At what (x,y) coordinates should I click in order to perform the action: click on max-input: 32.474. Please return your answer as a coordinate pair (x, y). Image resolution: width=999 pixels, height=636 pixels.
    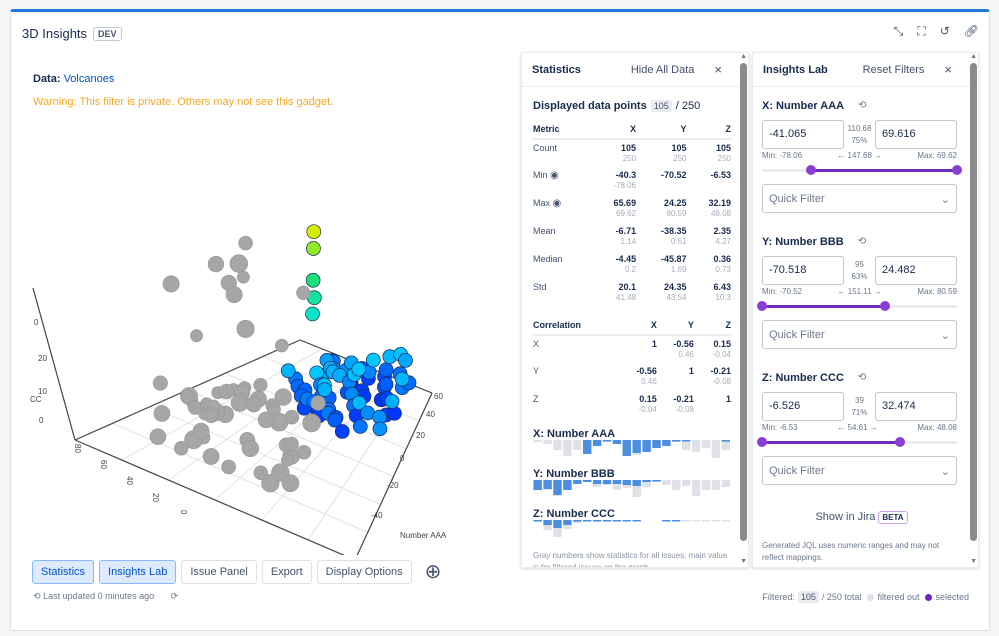
    Looking at the image, I should click on (915, 406).